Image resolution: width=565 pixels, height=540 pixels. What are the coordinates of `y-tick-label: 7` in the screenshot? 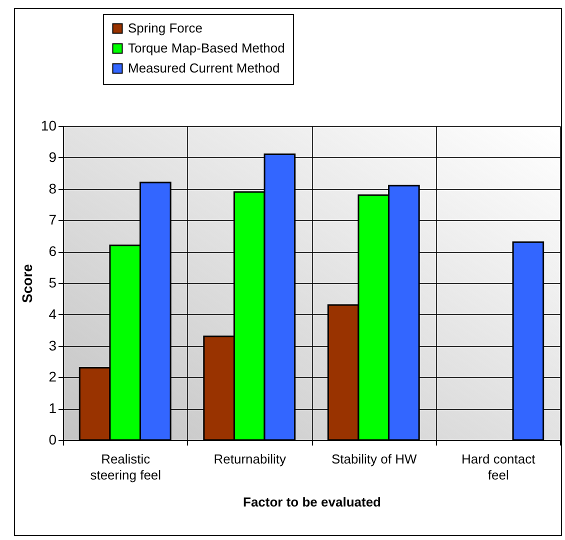 It's located at (52, 220).